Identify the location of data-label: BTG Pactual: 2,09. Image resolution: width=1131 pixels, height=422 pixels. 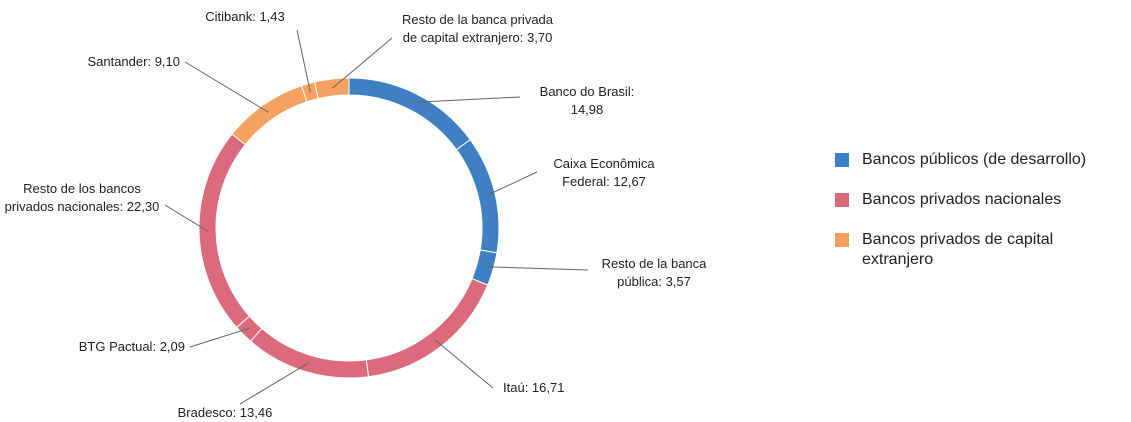
(131, 346).